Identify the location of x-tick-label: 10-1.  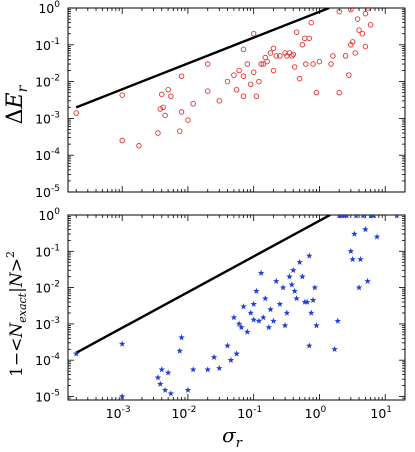
(249, 413).